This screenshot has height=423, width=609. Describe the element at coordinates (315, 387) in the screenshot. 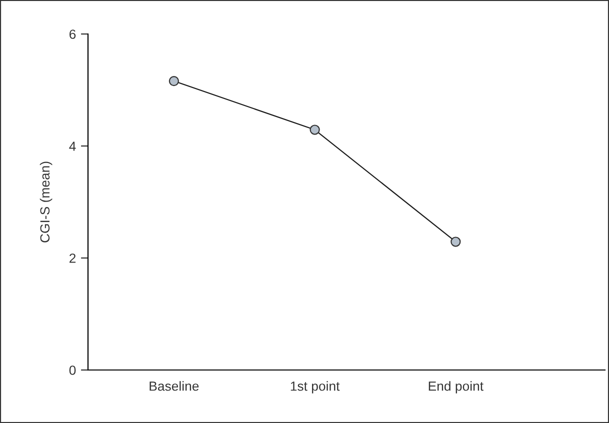

I see `x-tick-label: 1st point` at that location.